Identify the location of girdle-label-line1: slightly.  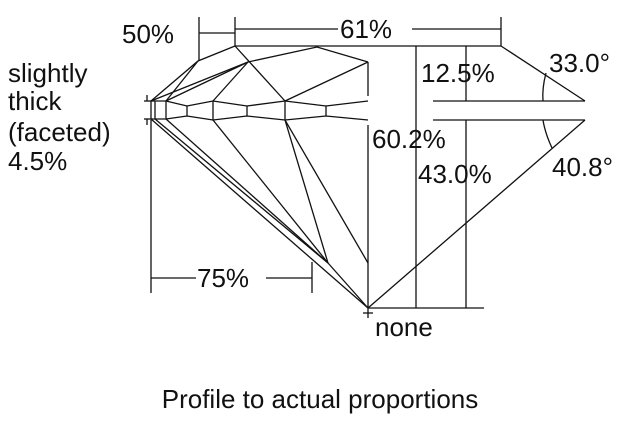
(47, 73).